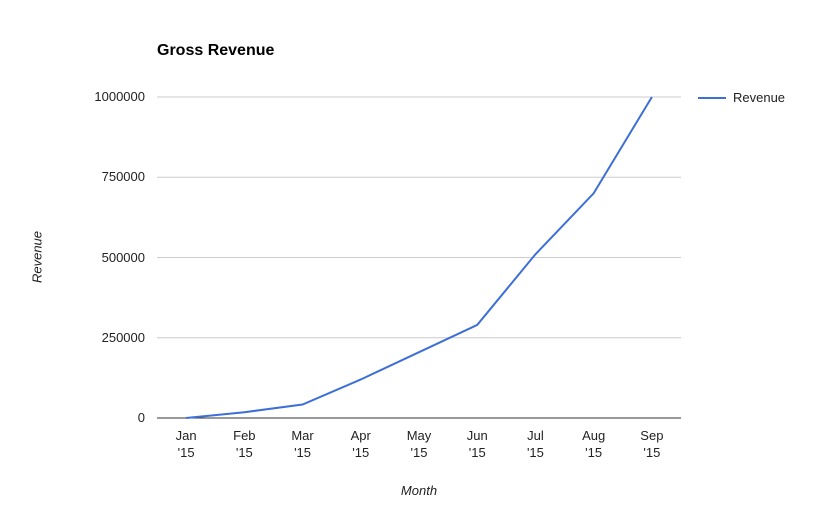 This screenshot has width=839, height=513. I want to click on x-axis-title: Month, so click(419, 490).